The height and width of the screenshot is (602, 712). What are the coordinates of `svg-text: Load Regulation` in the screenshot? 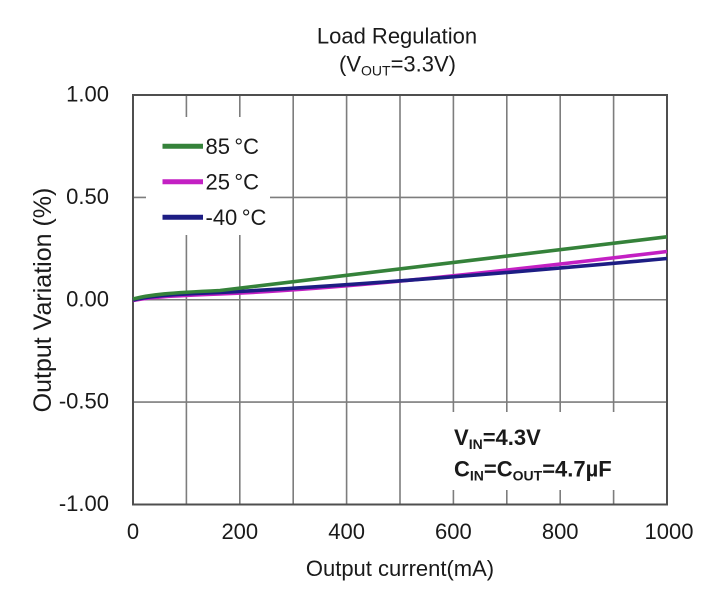 It's located at (397, 36).